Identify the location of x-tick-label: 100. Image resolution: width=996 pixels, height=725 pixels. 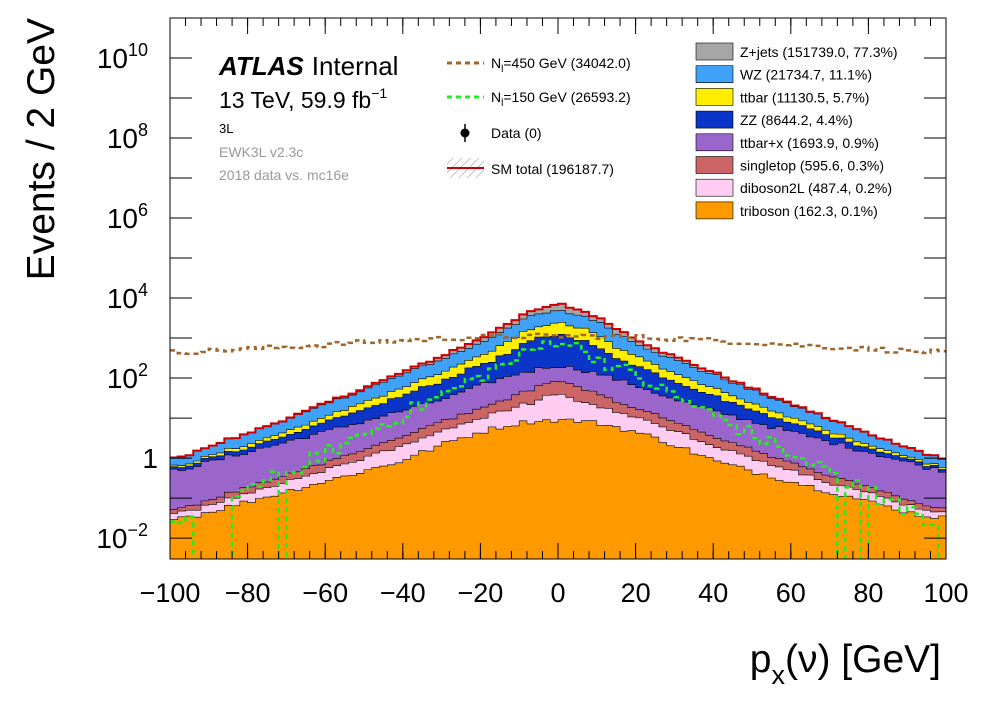
(945, 593).